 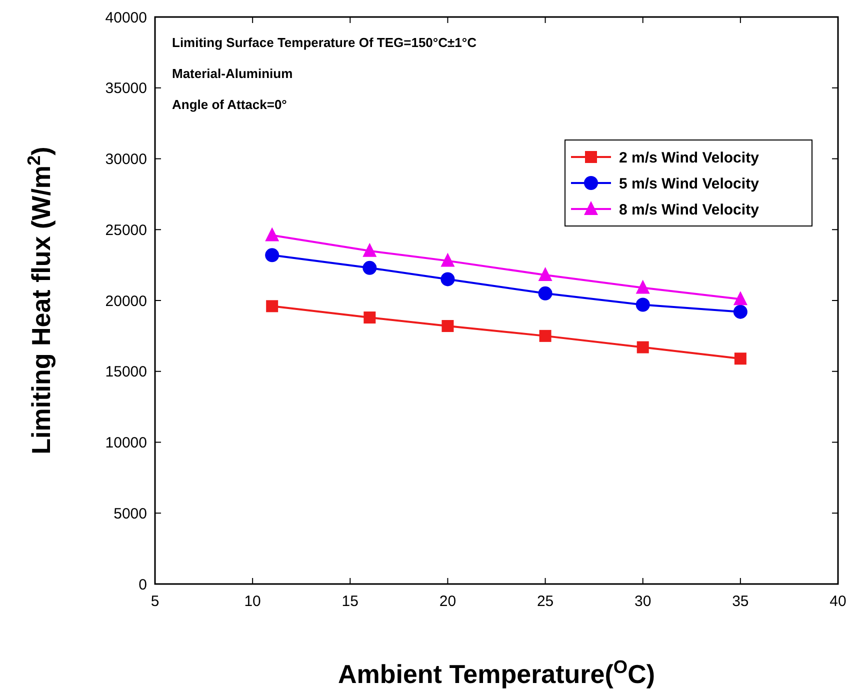 I want to click on annotation: Angle of Attack=0°, so click(x=229, y=104).